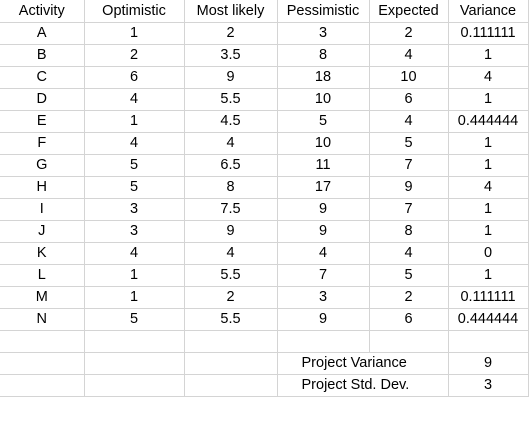 The image size is (530, 440). What do you see at coordinates (42, 253) in the screenshot?
I see `cell-activity: K` at bounding box center [42, 253].